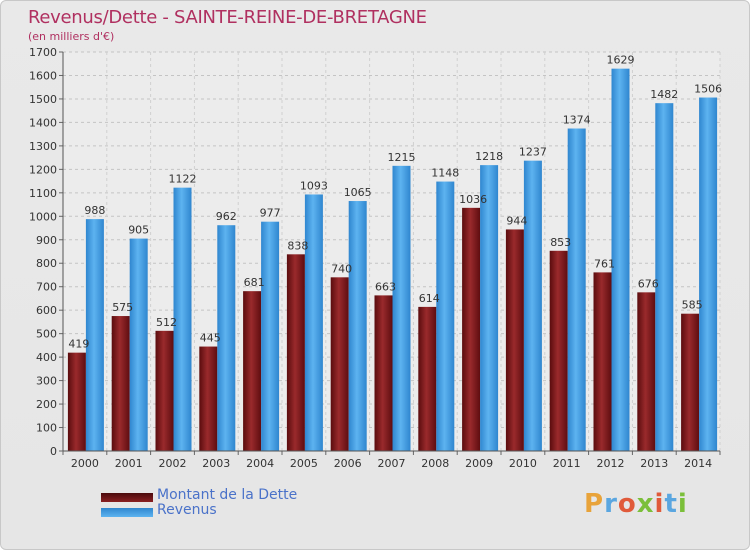 This screenshot has height=550, width=750. Describe the element at coordinates (611, 463) in the screenshot. I see `x-tick-label: 2012` at that location.